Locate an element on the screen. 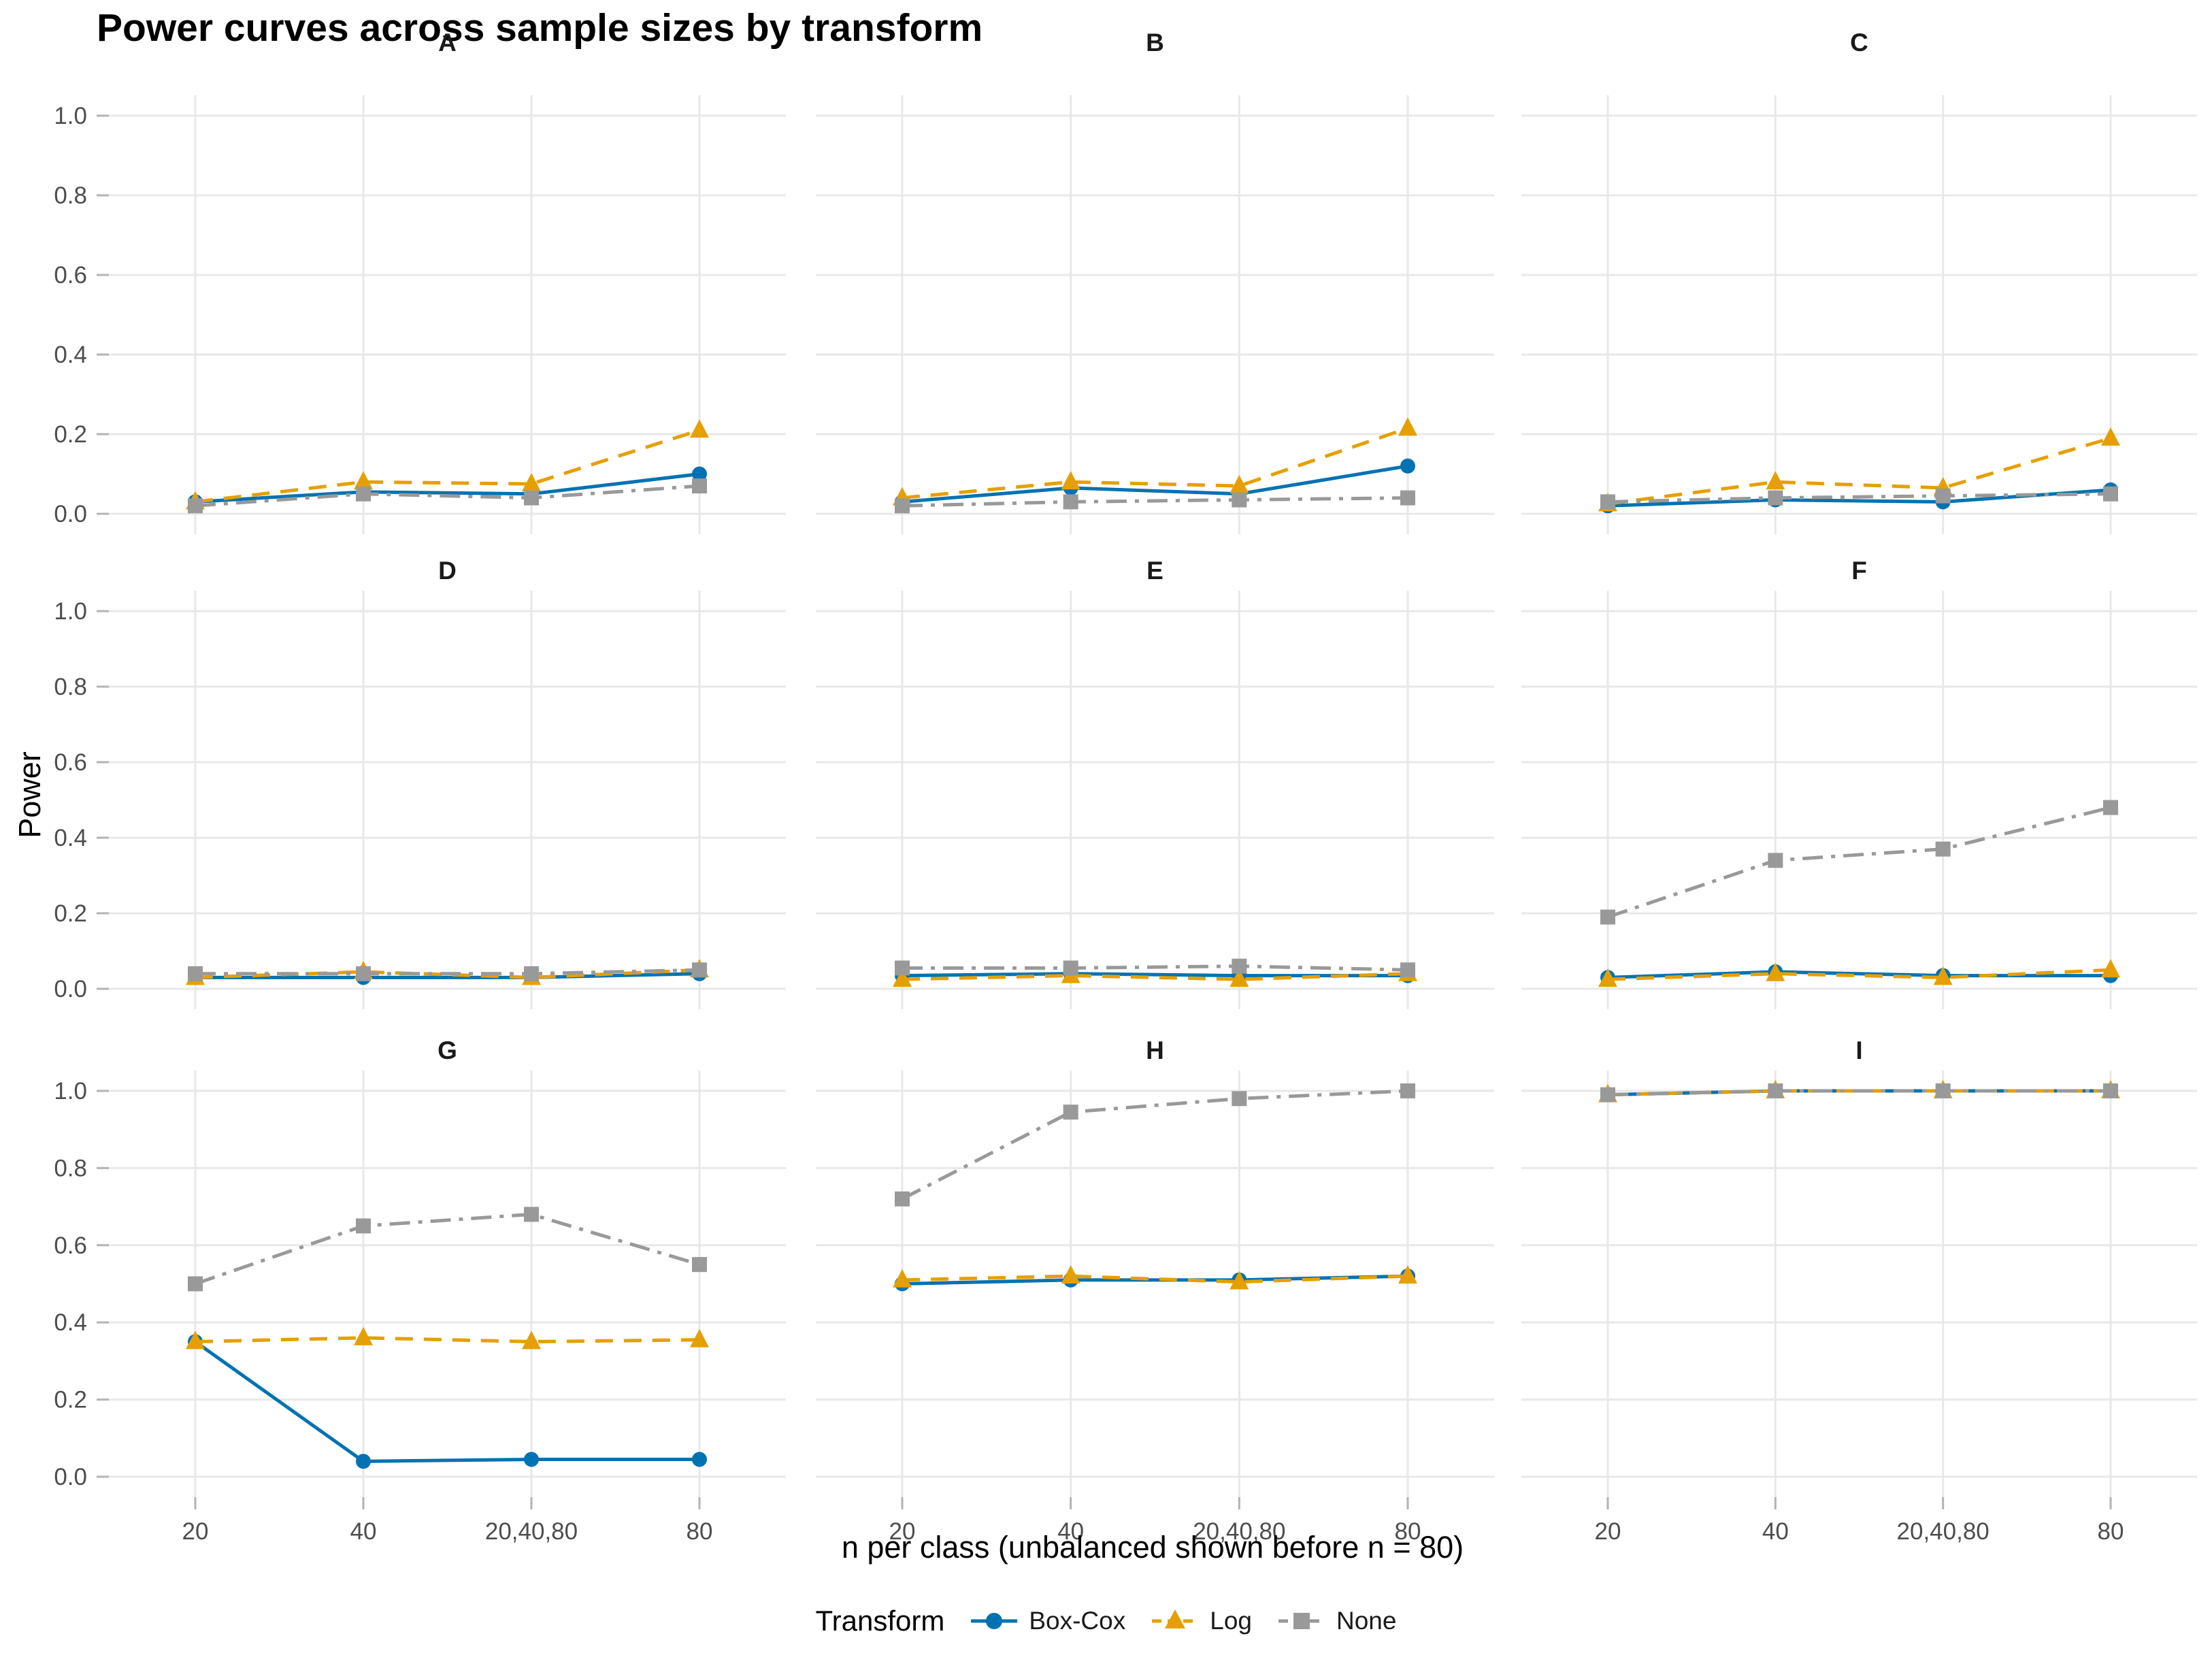  facet-strip-label: D is located at coordinates (447, 571).